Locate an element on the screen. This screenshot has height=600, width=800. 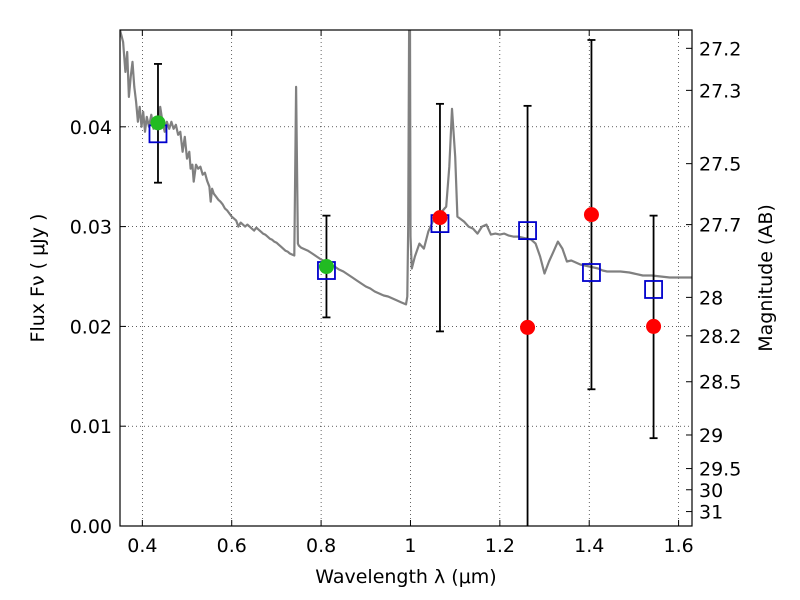
y-tick-label: 0.04 is located at coordinates (91, 128).